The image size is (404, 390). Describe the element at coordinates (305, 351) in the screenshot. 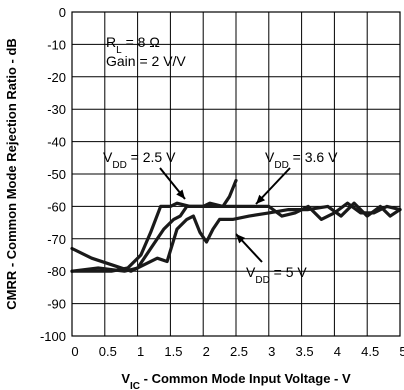

I see `x-tick-label: 3.5` at that location.